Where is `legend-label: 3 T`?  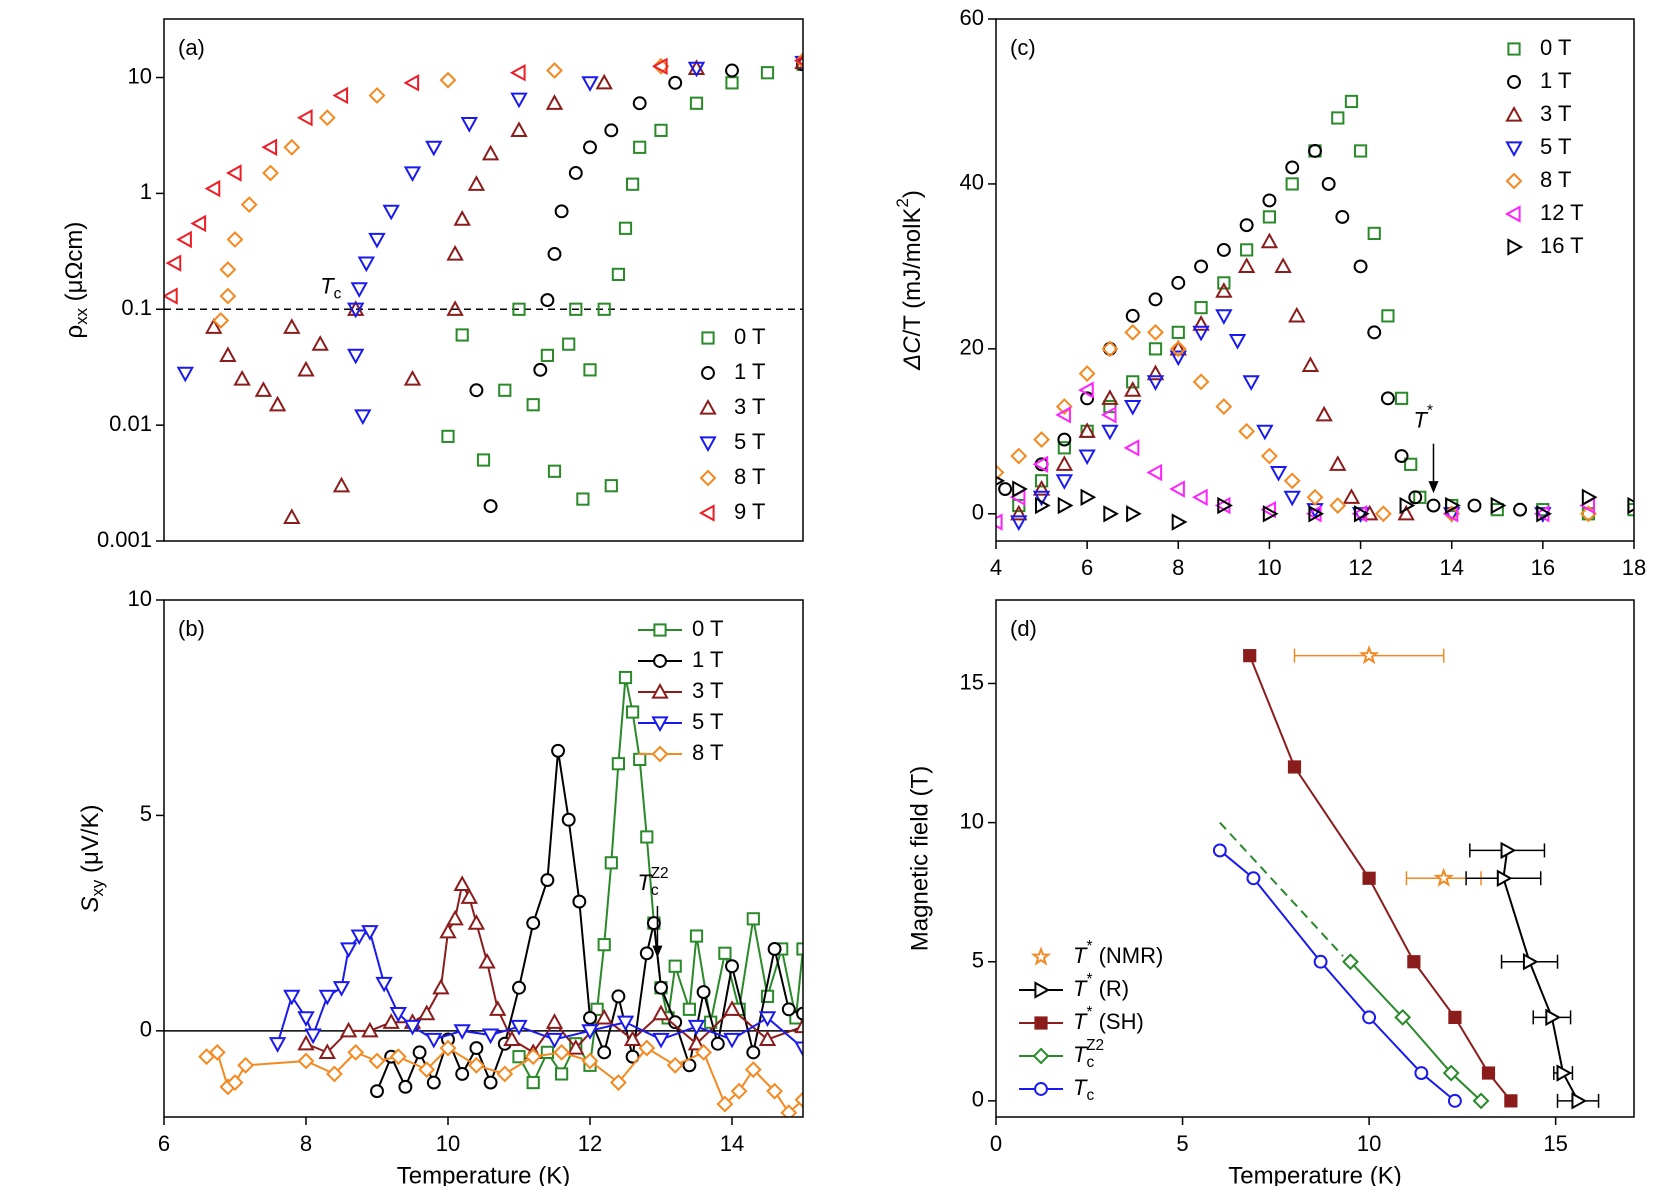 legend-label: 3 T is located at coordinates (749, 406).